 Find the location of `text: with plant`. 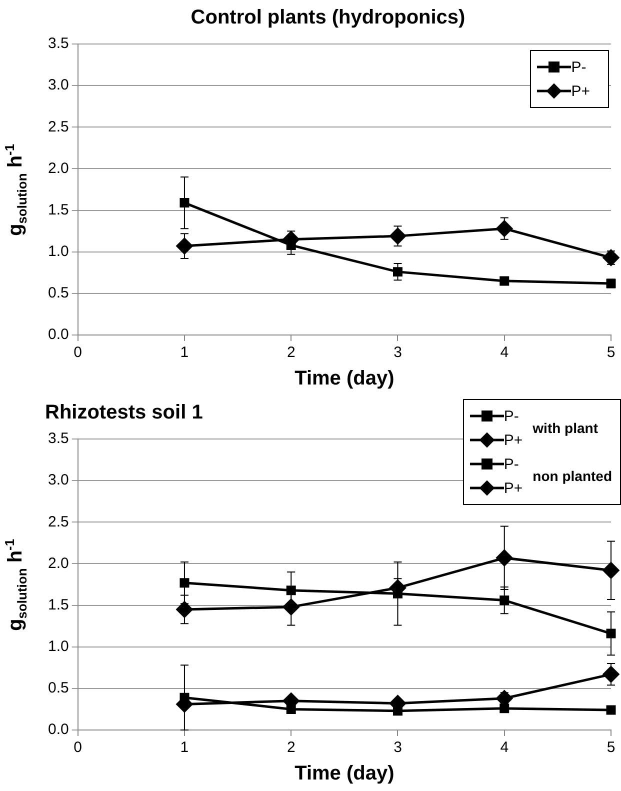

text: with plant is located at coordinates (565, 428).